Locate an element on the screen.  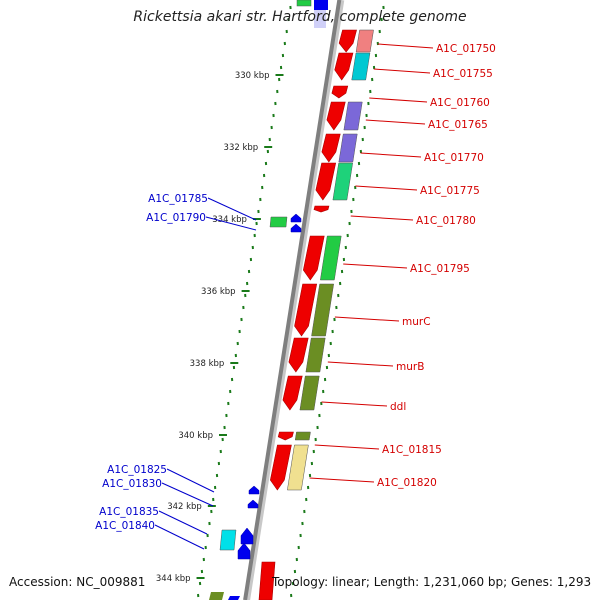
forward-gene-a1c-01795: A1C_01795 is located at coordinates (386, 258).